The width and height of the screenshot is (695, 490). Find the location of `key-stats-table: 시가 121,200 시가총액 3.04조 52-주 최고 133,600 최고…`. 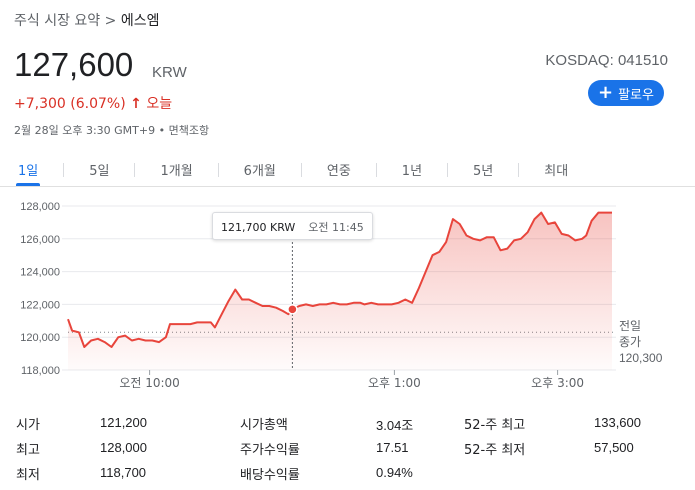

key-stats-table: 시가 121,200 시가총액 3.04조 52-주 최고 133,600 최고… is located at coordinates (349, 450).